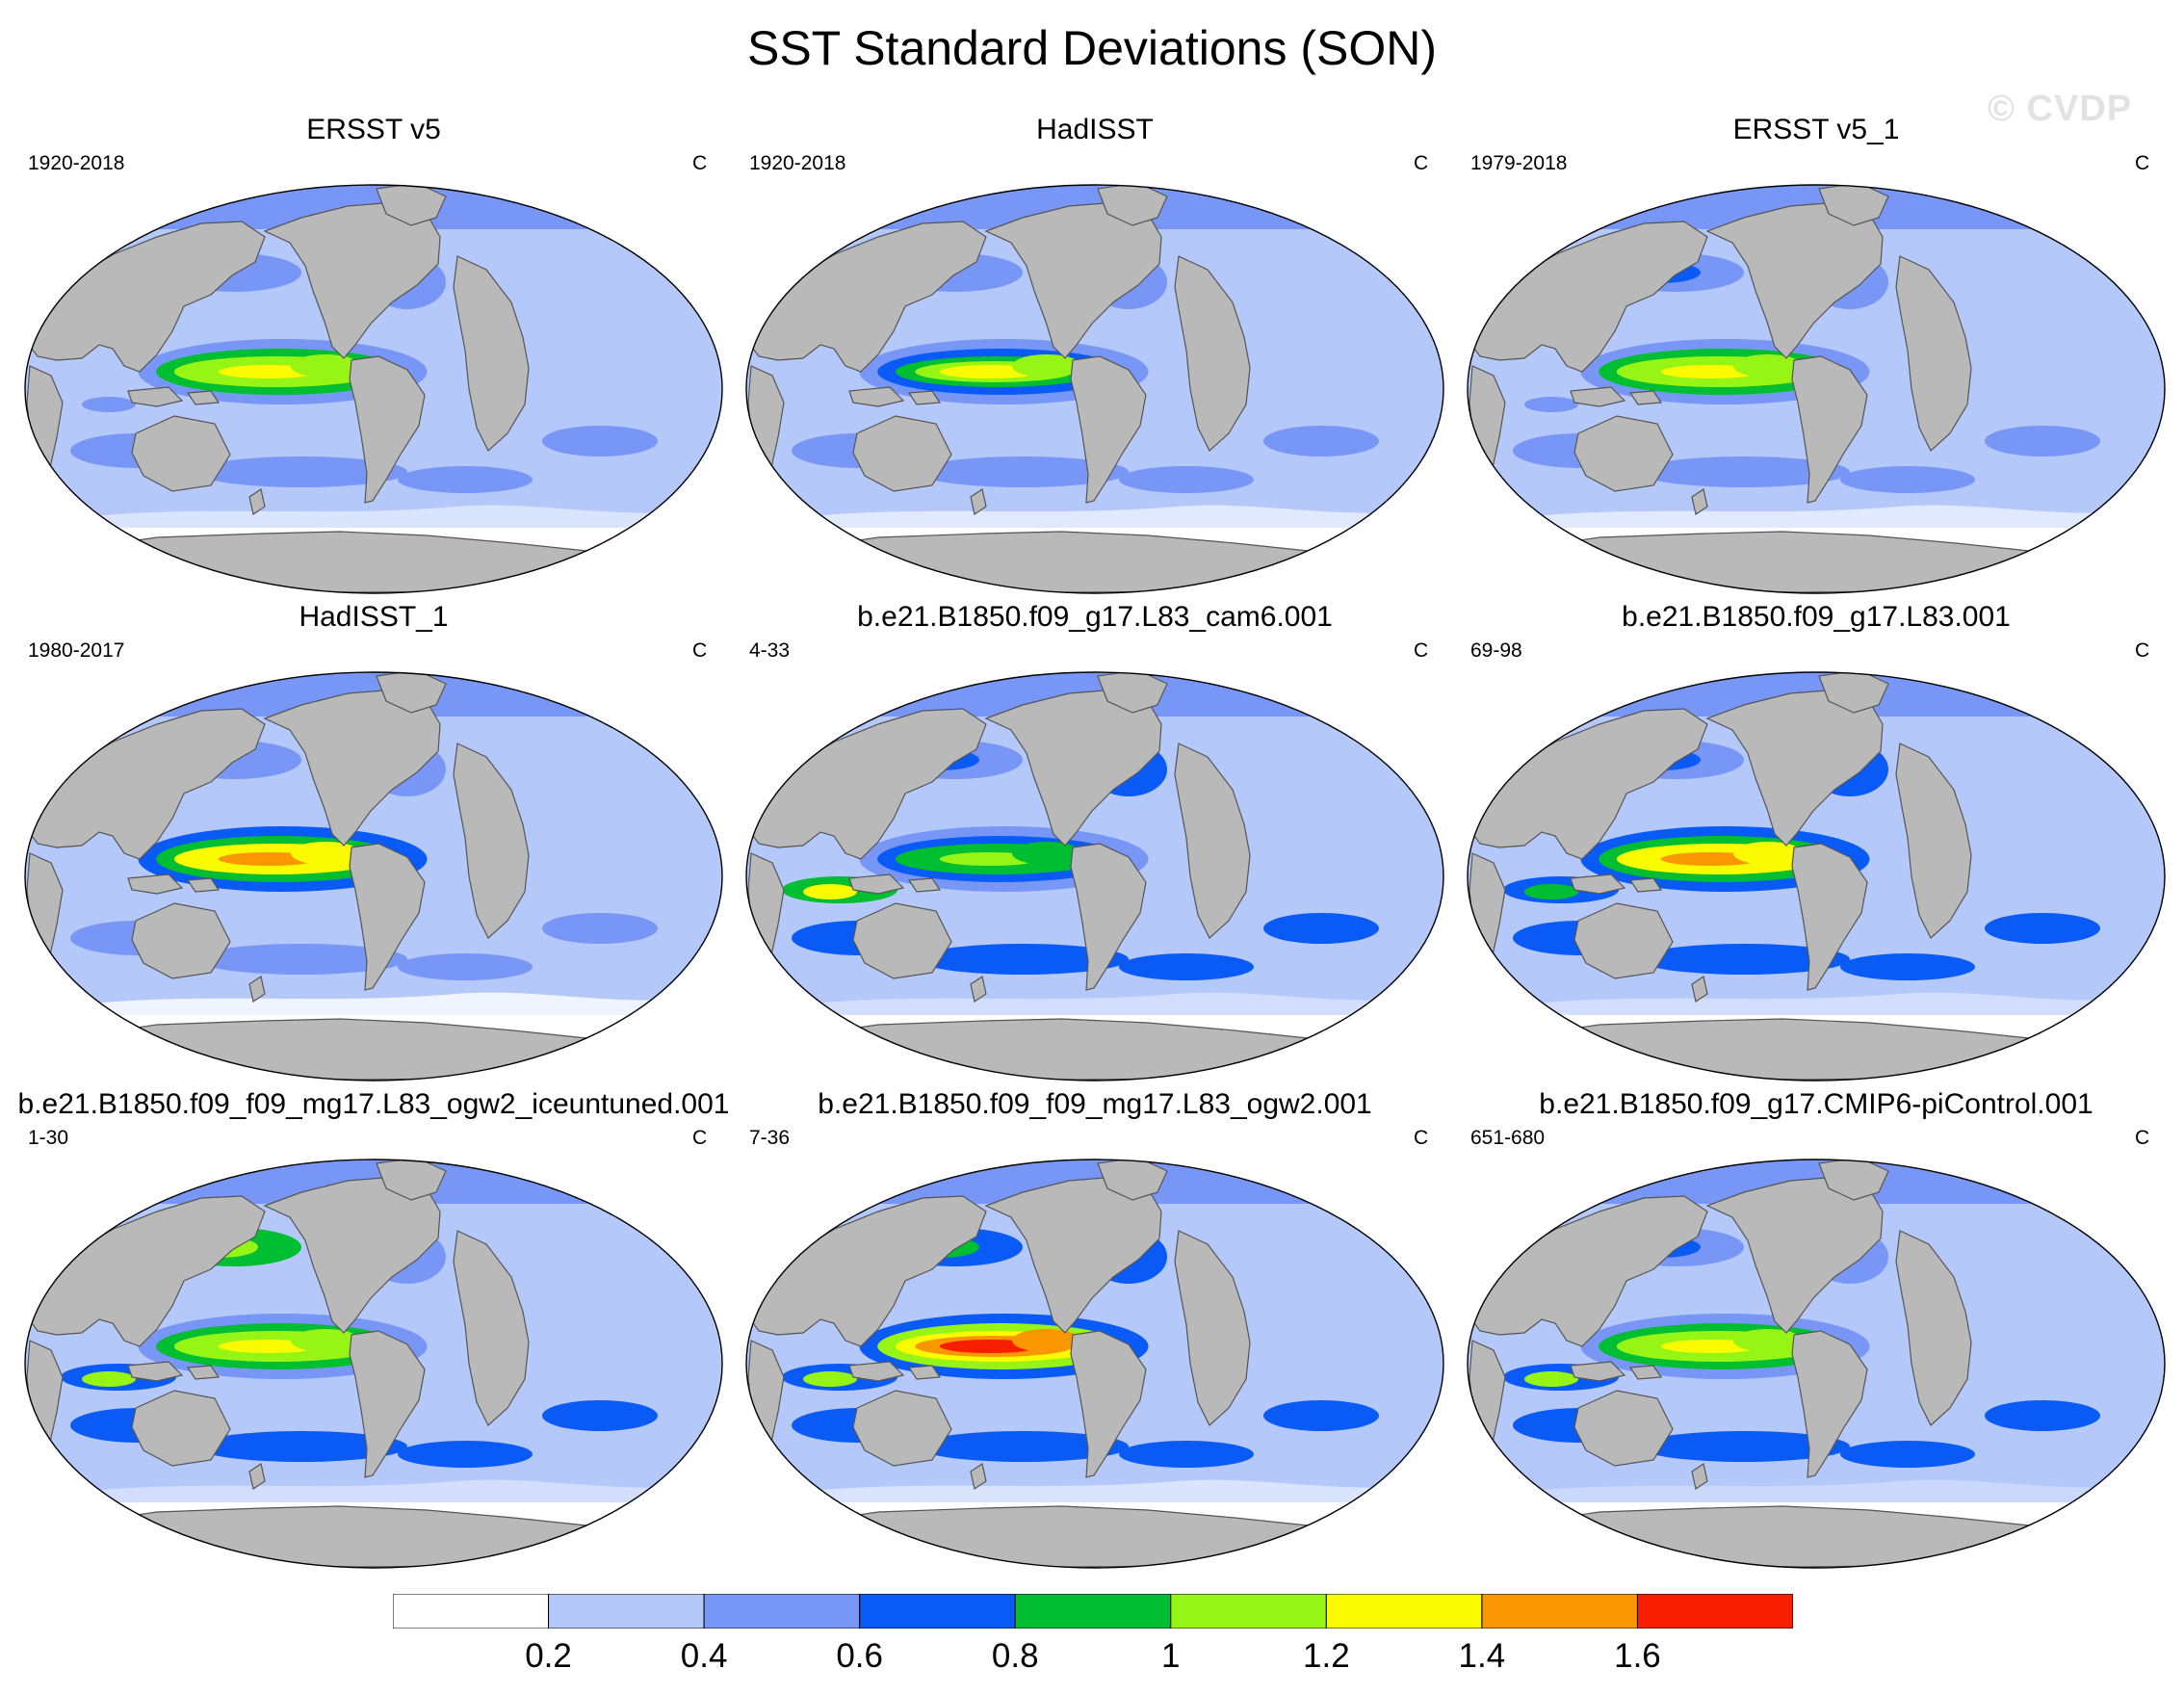 The width and height of the screenshot is (2184, 1694). What do you see at coordinates (76, 163) in the screenshot?
I see `panel-years: 1920-2018` at bounding box center [76, 163].